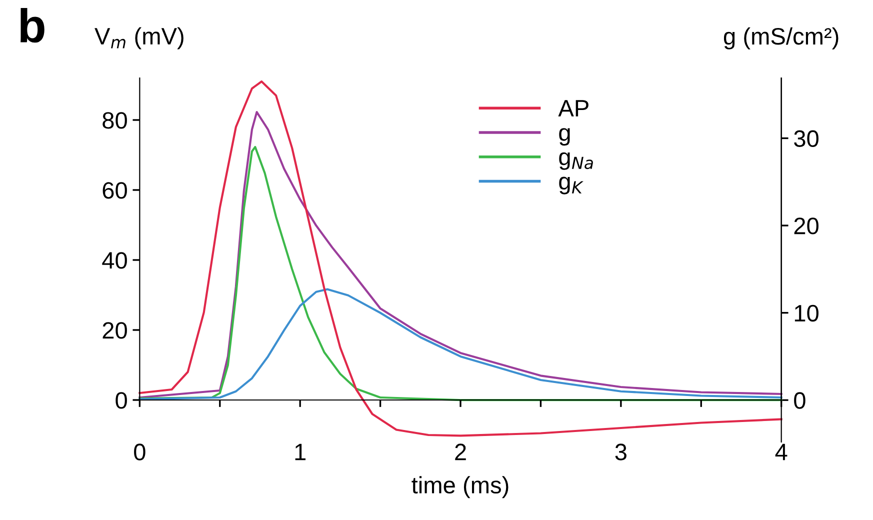 This screenshot has width=873, height=520. I want to click on y-tick-label: 60, so click(114, 190).